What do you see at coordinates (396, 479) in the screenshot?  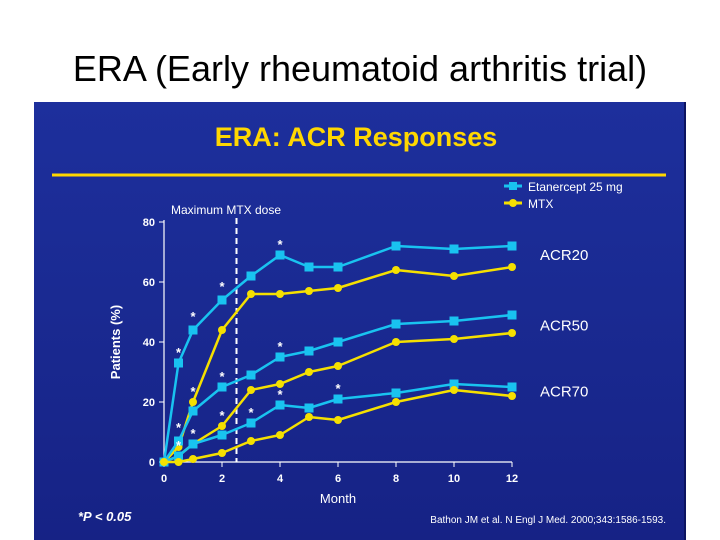 I see `x-tick-label: 8` at bounding box center [396, 479].